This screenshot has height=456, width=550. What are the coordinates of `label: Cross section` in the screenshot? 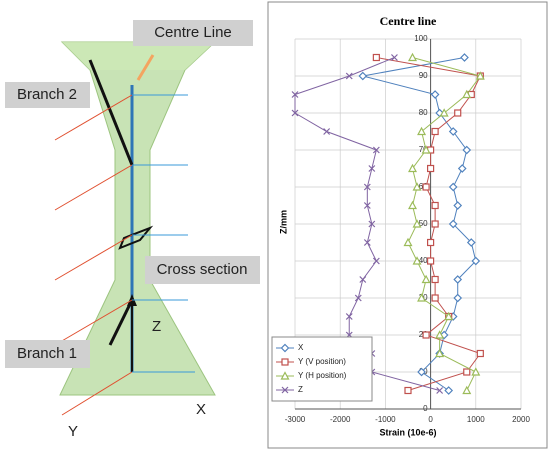 It's located at (202, 269).